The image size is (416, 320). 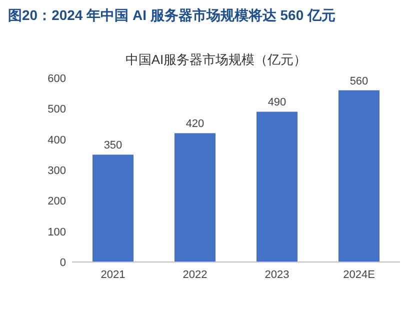 I want to click on y-tick-label: 500, so click(x=57, y=110).